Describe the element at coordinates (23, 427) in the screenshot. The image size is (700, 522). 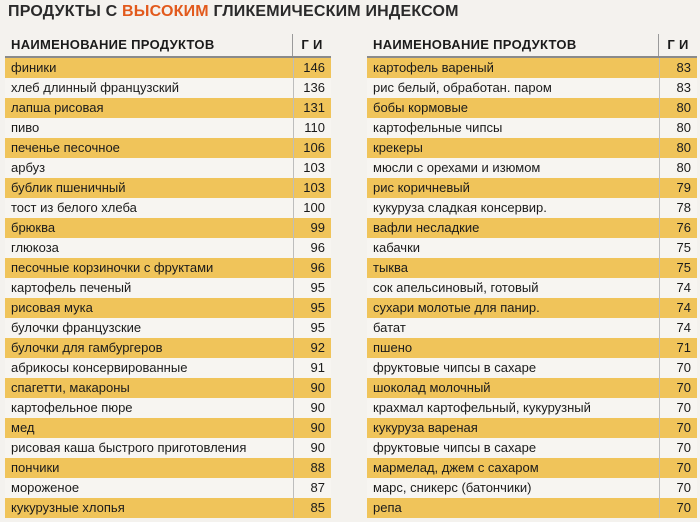
I see `product-name: мед` at that location.